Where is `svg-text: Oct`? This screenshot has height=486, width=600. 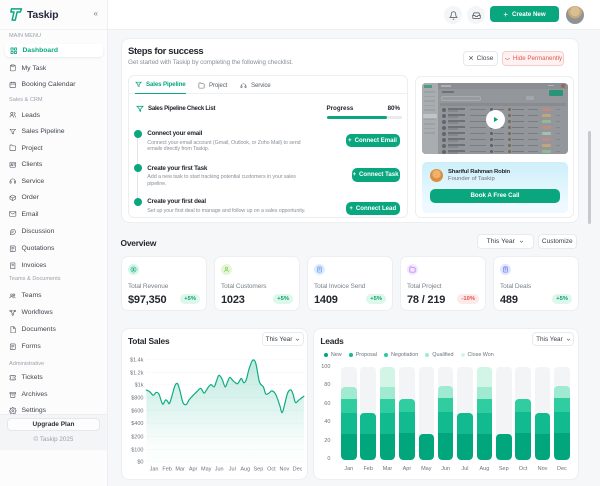
svg-text: Oct is located at coordinates (271, 470).